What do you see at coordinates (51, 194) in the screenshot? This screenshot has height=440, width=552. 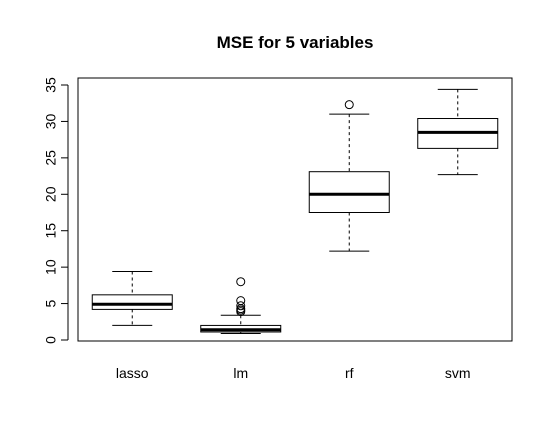 I see `y-tick-label: 20` at bounding box center [51, 194].